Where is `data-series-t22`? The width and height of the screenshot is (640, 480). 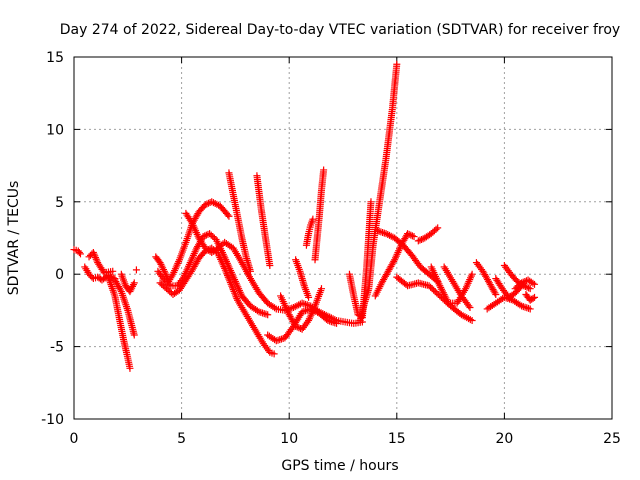 data-series-t22 is located at coordinates (407, 256).